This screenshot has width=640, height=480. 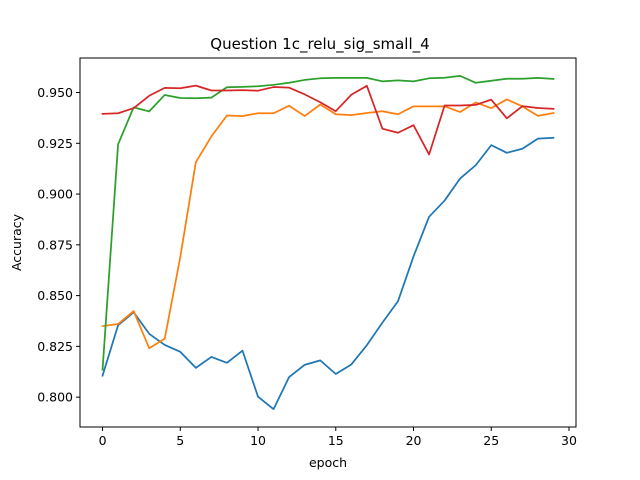 What do you see at coordinates (180, 440) in the screenshot?
I see `x-tick-label: 5` at bounding box center [180, 440].